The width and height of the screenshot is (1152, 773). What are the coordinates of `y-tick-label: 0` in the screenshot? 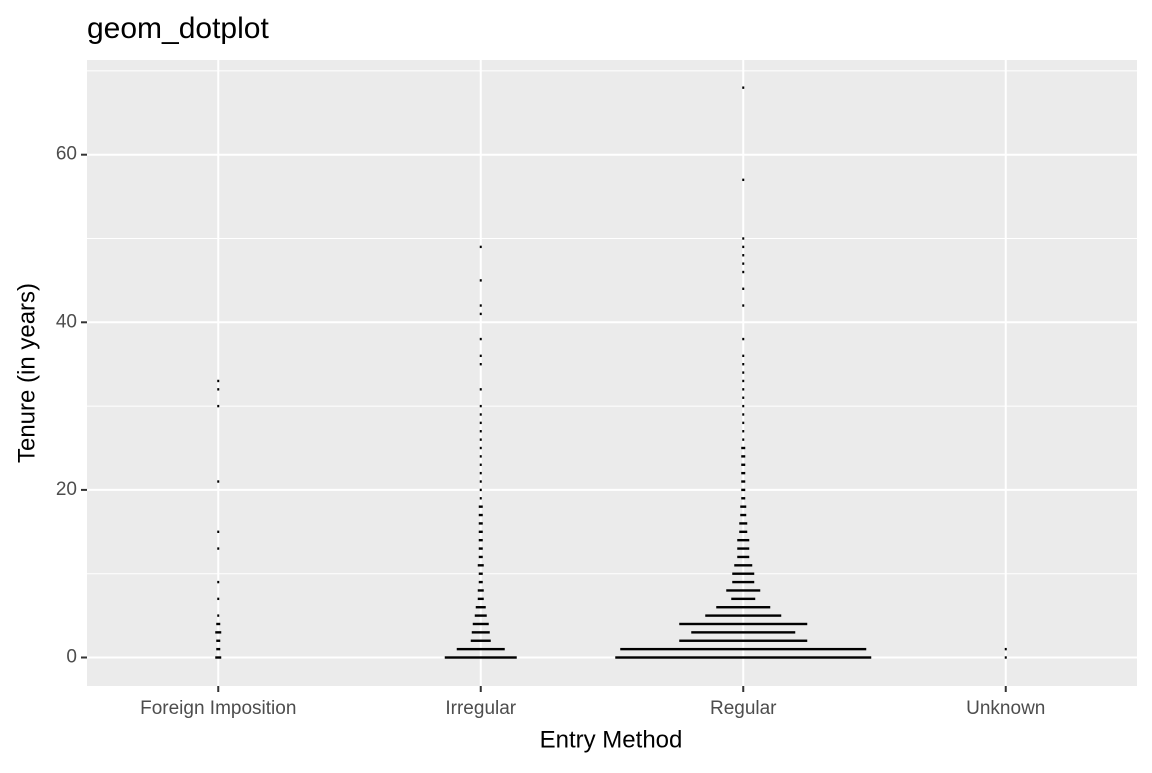 It's located at (71, 657).